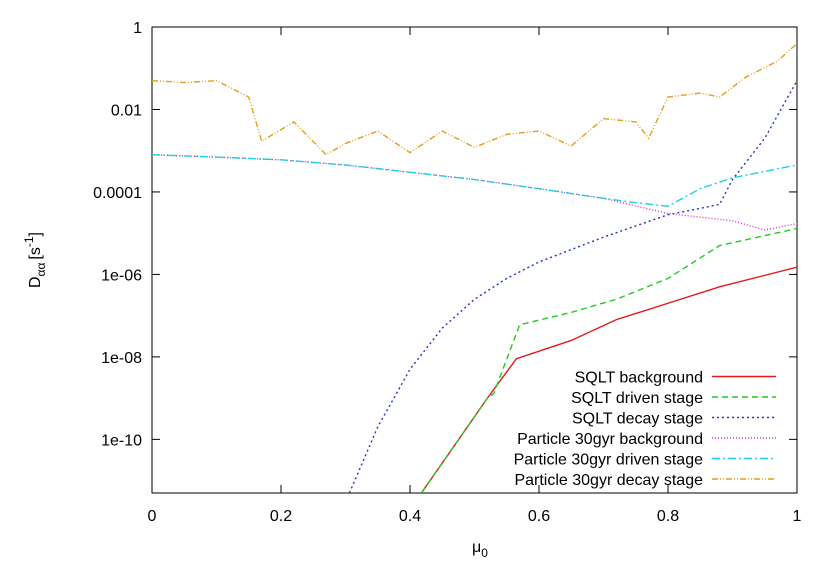 Image resolution: width=830 pixels, height=581 pixels. I want to click on legend-label: SQLT background, so click(639, 378).